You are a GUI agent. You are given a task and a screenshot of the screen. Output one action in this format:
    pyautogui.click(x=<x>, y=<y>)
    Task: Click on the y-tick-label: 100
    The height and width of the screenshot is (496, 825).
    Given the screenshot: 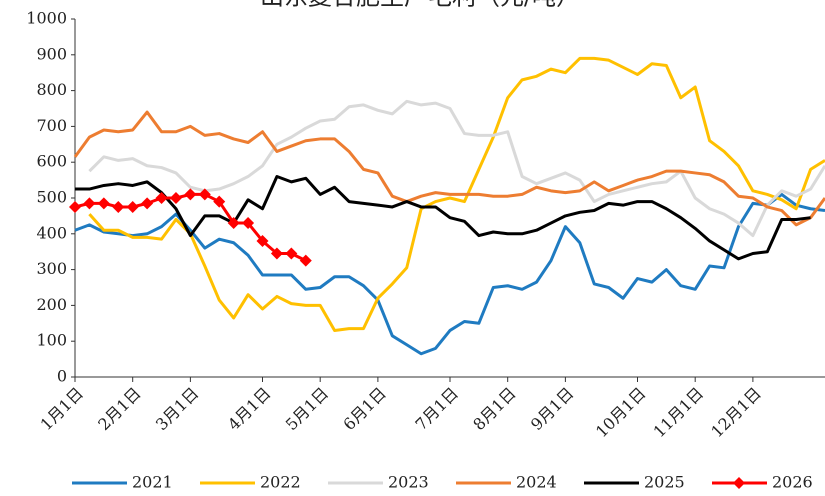 What is the action you would take?
    pyautogui.click(x=51, y=340)
    